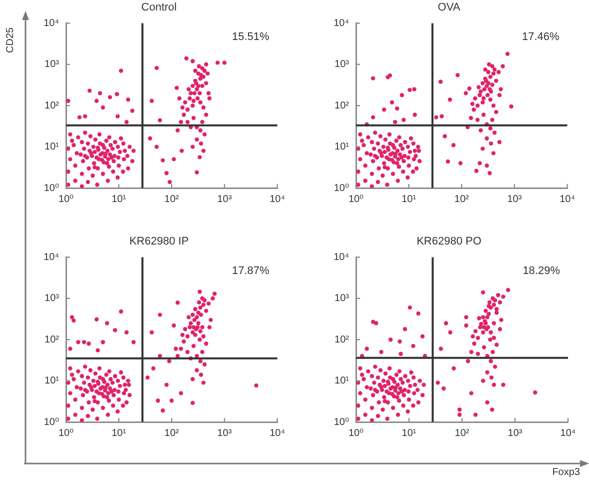 The height and width of the screenshot is (480, 589). I want to click on x-axis-title: Foxp3, so click(566, 472).